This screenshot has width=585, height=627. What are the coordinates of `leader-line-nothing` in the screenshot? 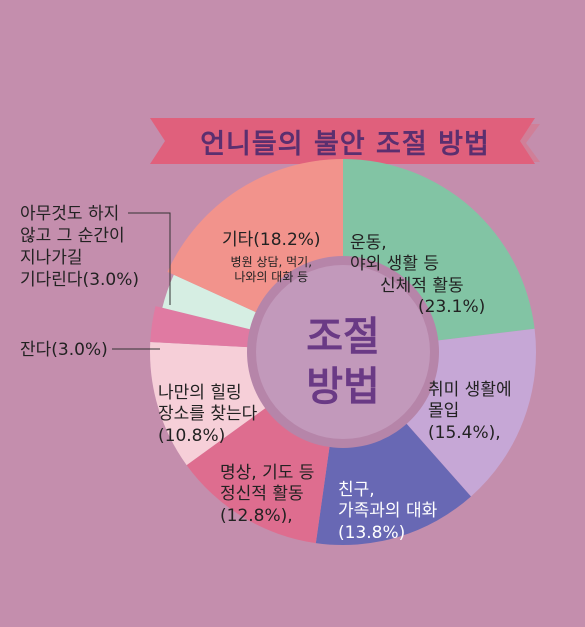 It's located at (149, 258).